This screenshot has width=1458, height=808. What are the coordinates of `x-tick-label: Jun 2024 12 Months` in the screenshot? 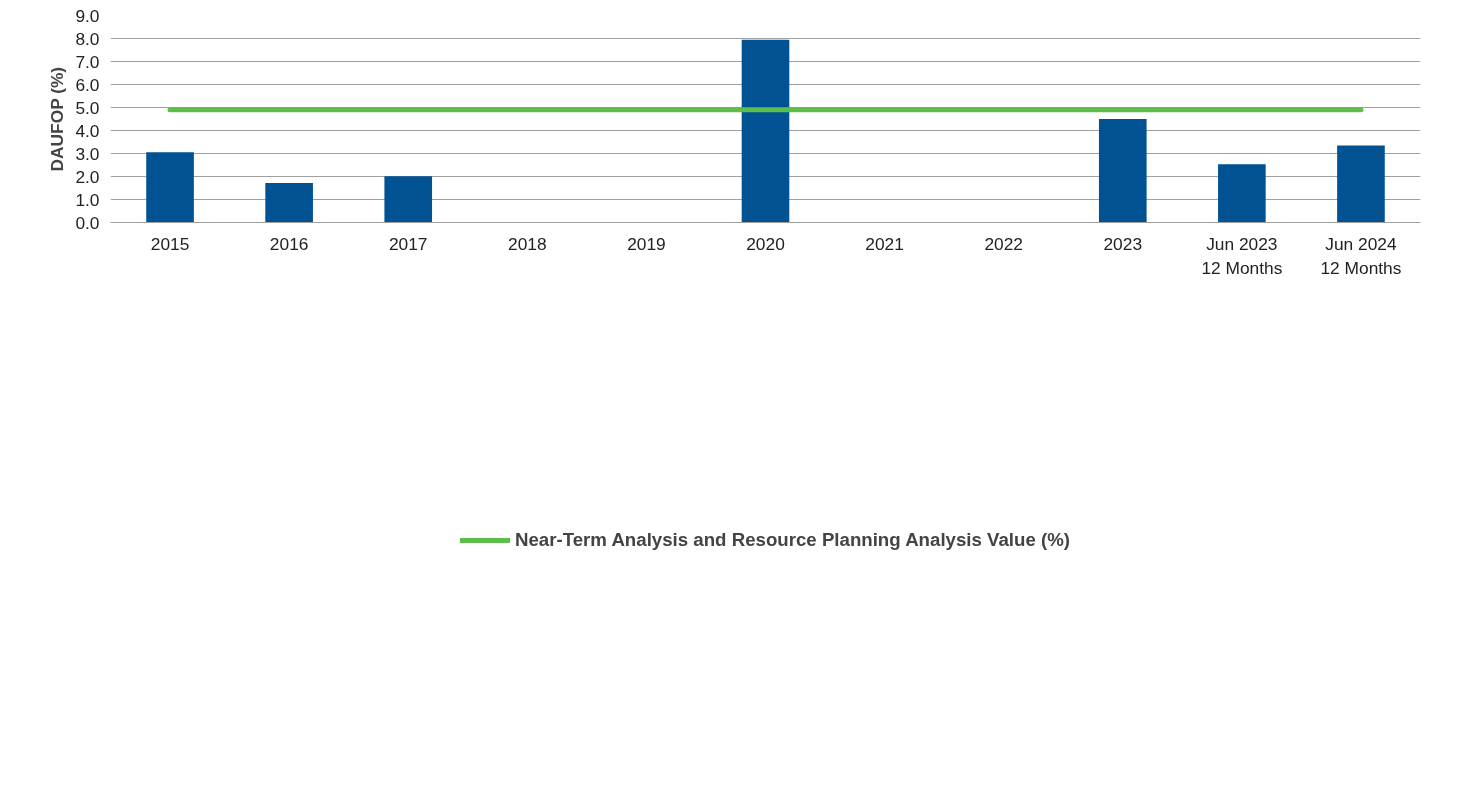 It's located at (1361, 255).